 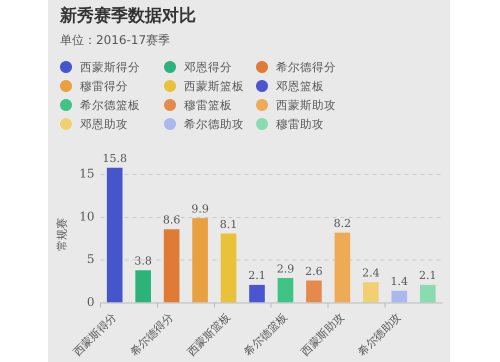 What do you see at coordinates (399, 281) in the screenshot?
I see `data-label: 1.4` at bounding box center [399, 281].